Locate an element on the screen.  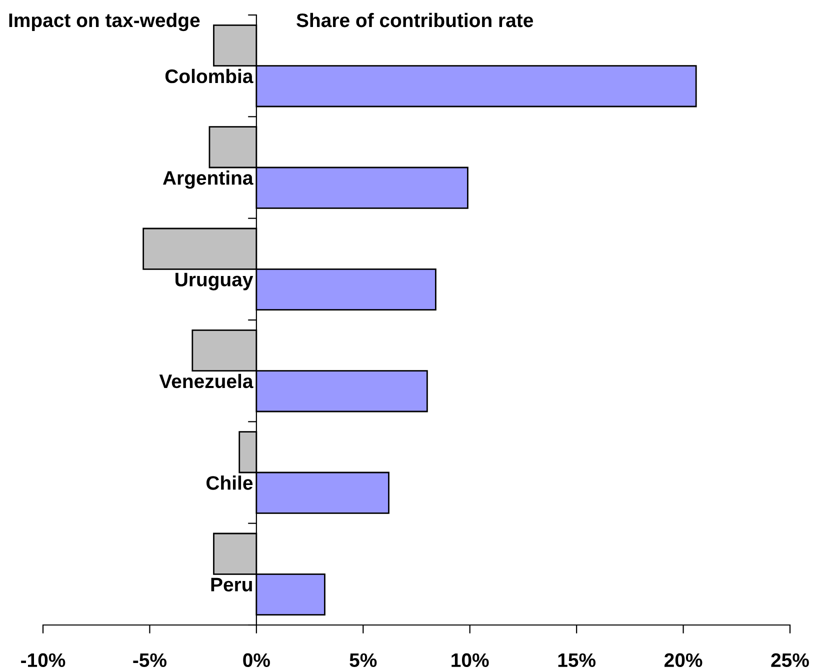
x-tick-label: -10% is located at coordinates (43, 660).